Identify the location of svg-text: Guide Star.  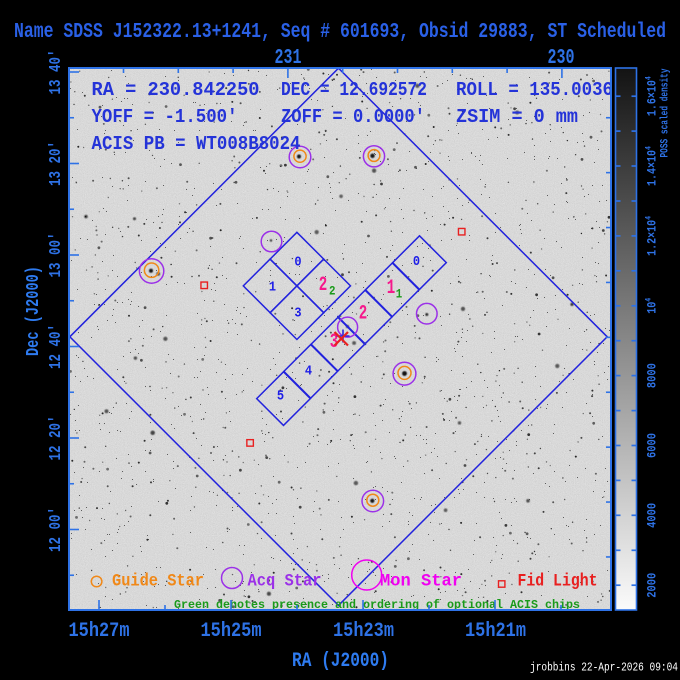
(158, 582).